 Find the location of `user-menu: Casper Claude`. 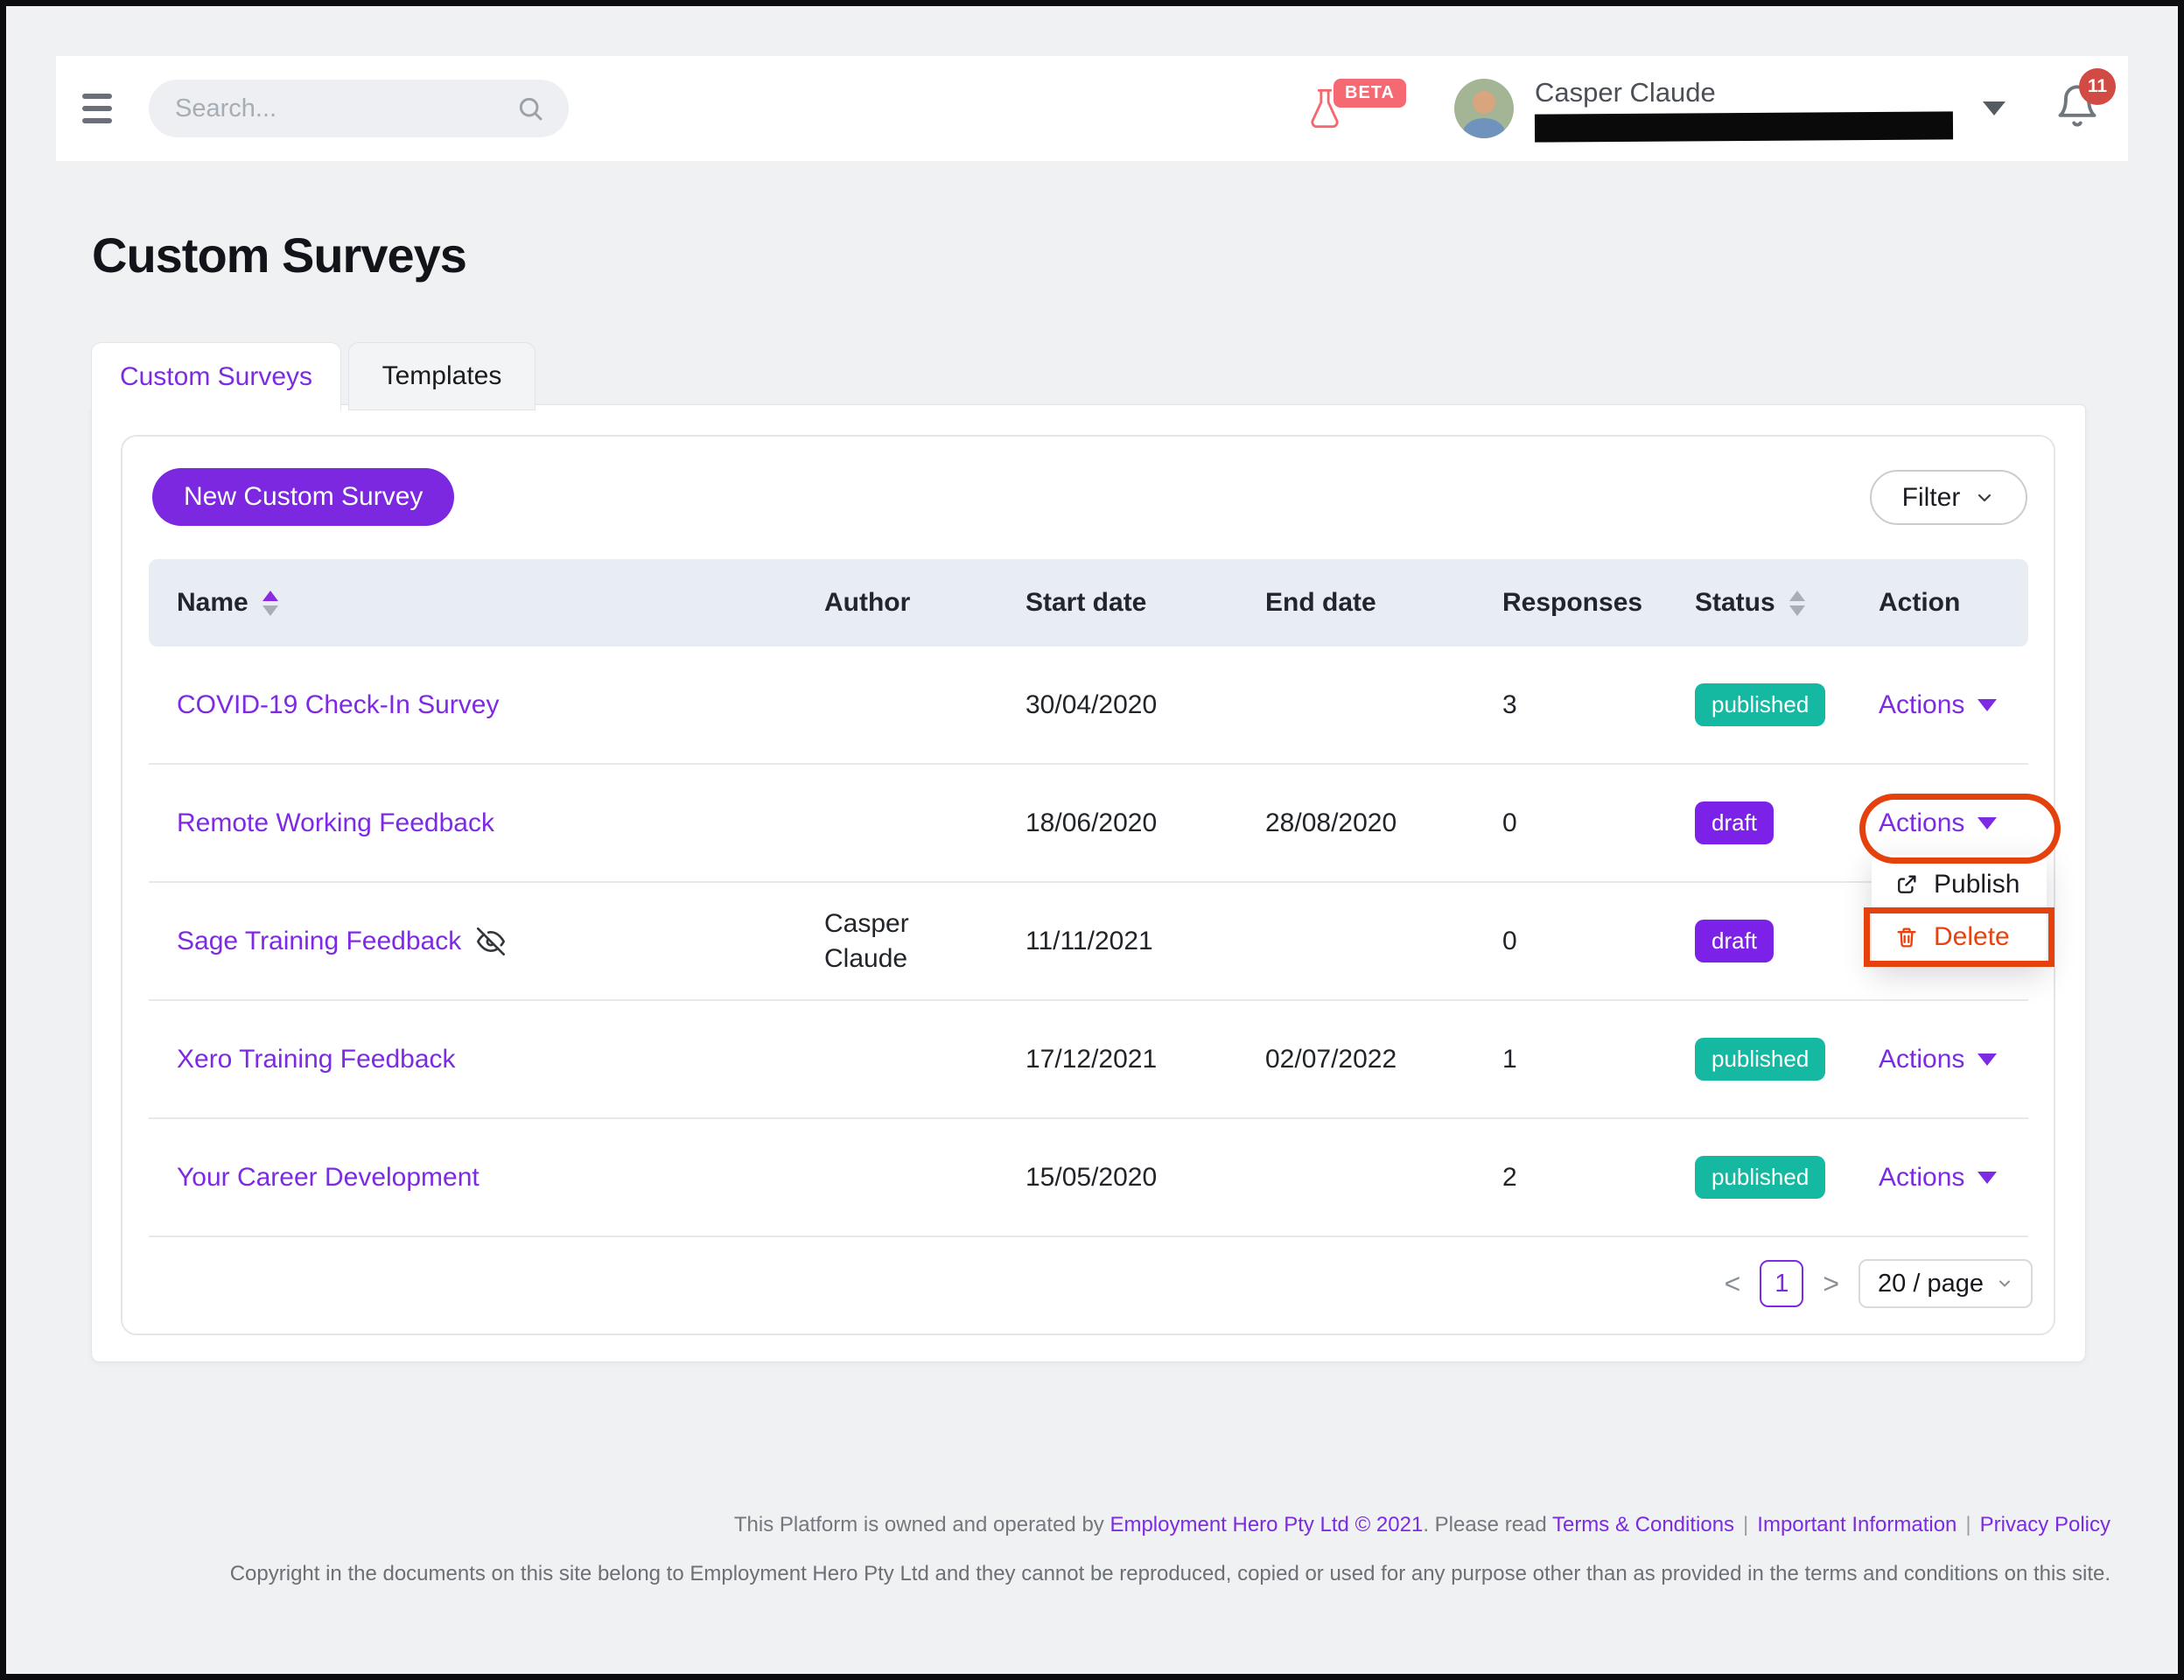

user-menu: Casper Claude is located at coordinates (1744, 109).